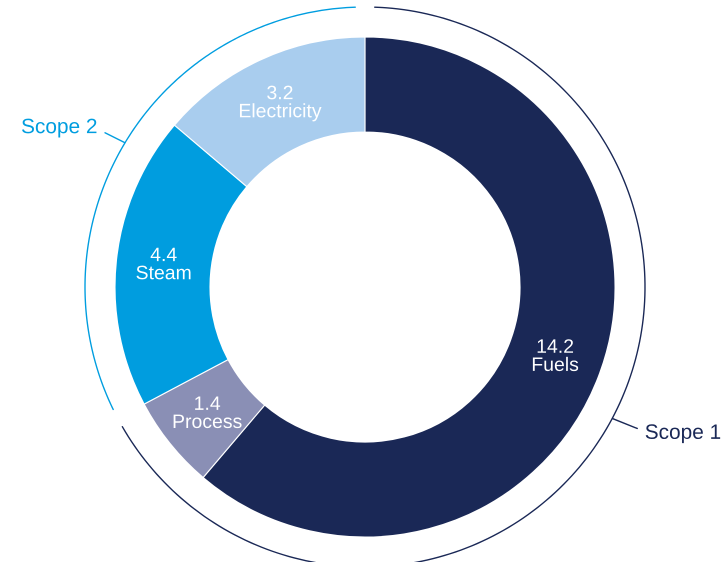 The width and height of the screenshot is (726, 562). Describe the element at coordinates (163, 273) in the screenshot. I see `slice-label: Steam` at that location.